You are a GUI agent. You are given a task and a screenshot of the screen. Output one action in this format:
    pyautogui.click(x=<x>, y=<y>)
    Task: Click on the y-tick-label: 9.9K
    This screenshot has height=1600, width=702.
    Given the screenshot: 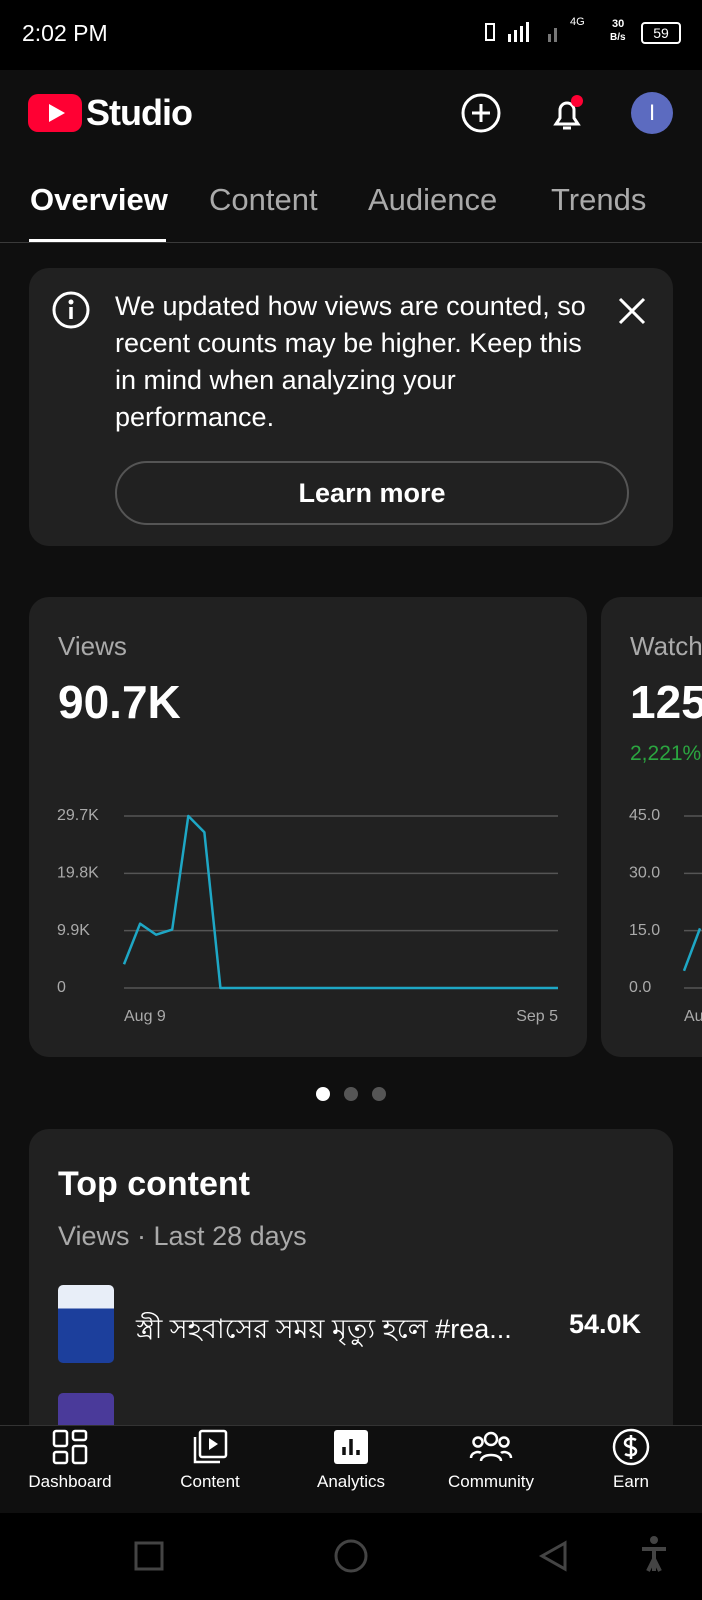 What is the action you would take?
    pyautogui.click(x=73, y=930)
    